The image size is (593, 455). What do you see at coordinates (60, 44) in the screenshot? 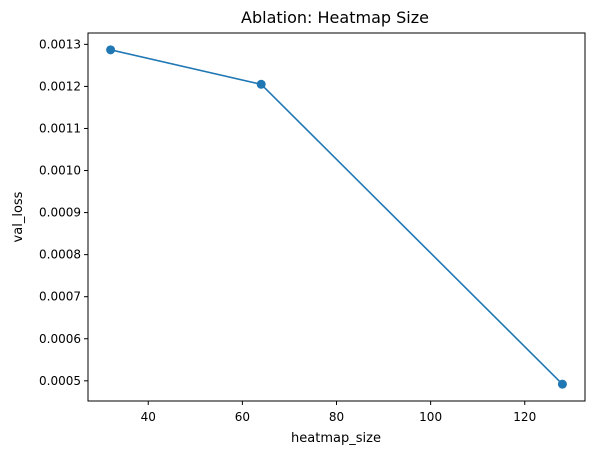
I see `y-tick-label: 0.0013` at bounding box center [60, 44].